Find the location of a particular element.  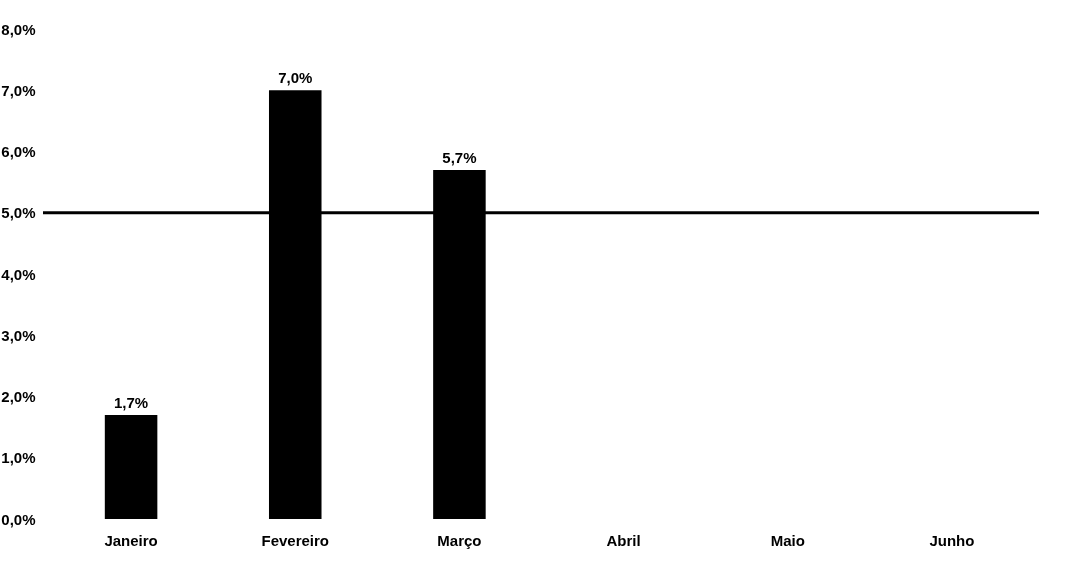

data-label: 5,7% is located at coordinates (459, 157).